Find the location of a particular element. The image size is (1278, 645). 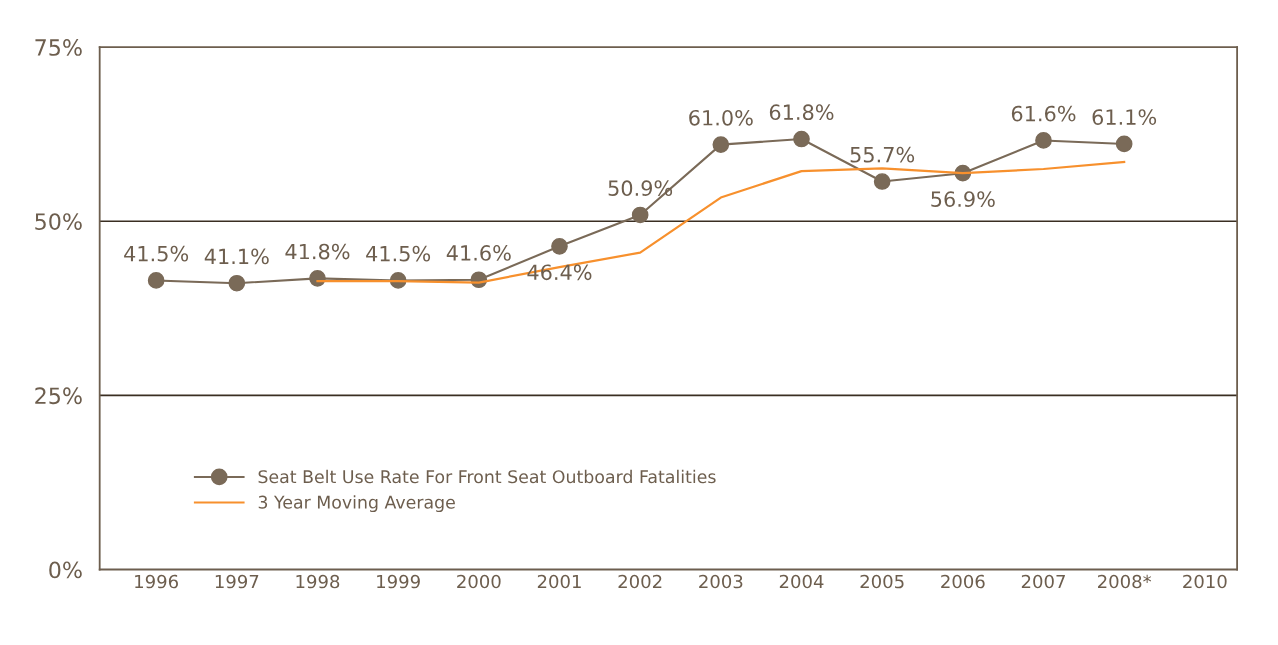

x-tick-label: 2004 is located at coordinates (801, 581).